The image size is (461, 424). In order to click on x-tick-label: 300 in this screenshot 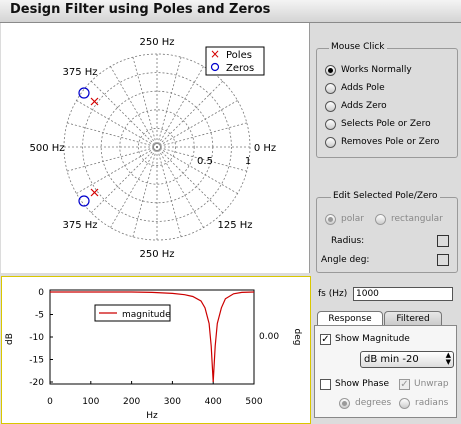, I will do `click(172, 402)`.